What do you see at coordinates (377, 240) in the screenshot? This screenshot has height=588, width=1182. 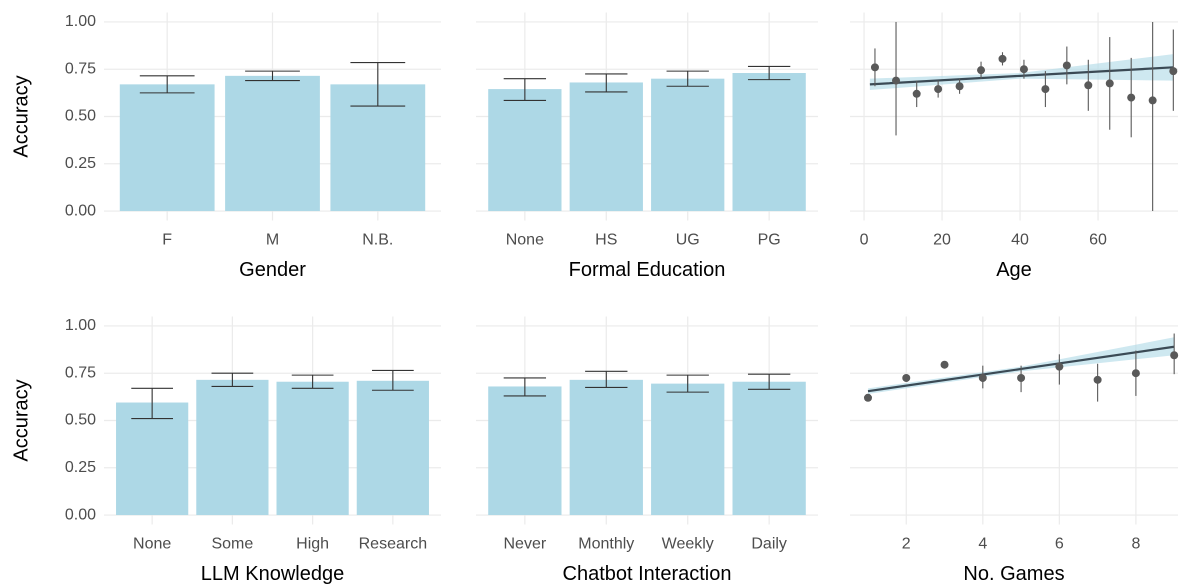 I see `x-tick-label: N.B.` at bounding box center [377, 240].